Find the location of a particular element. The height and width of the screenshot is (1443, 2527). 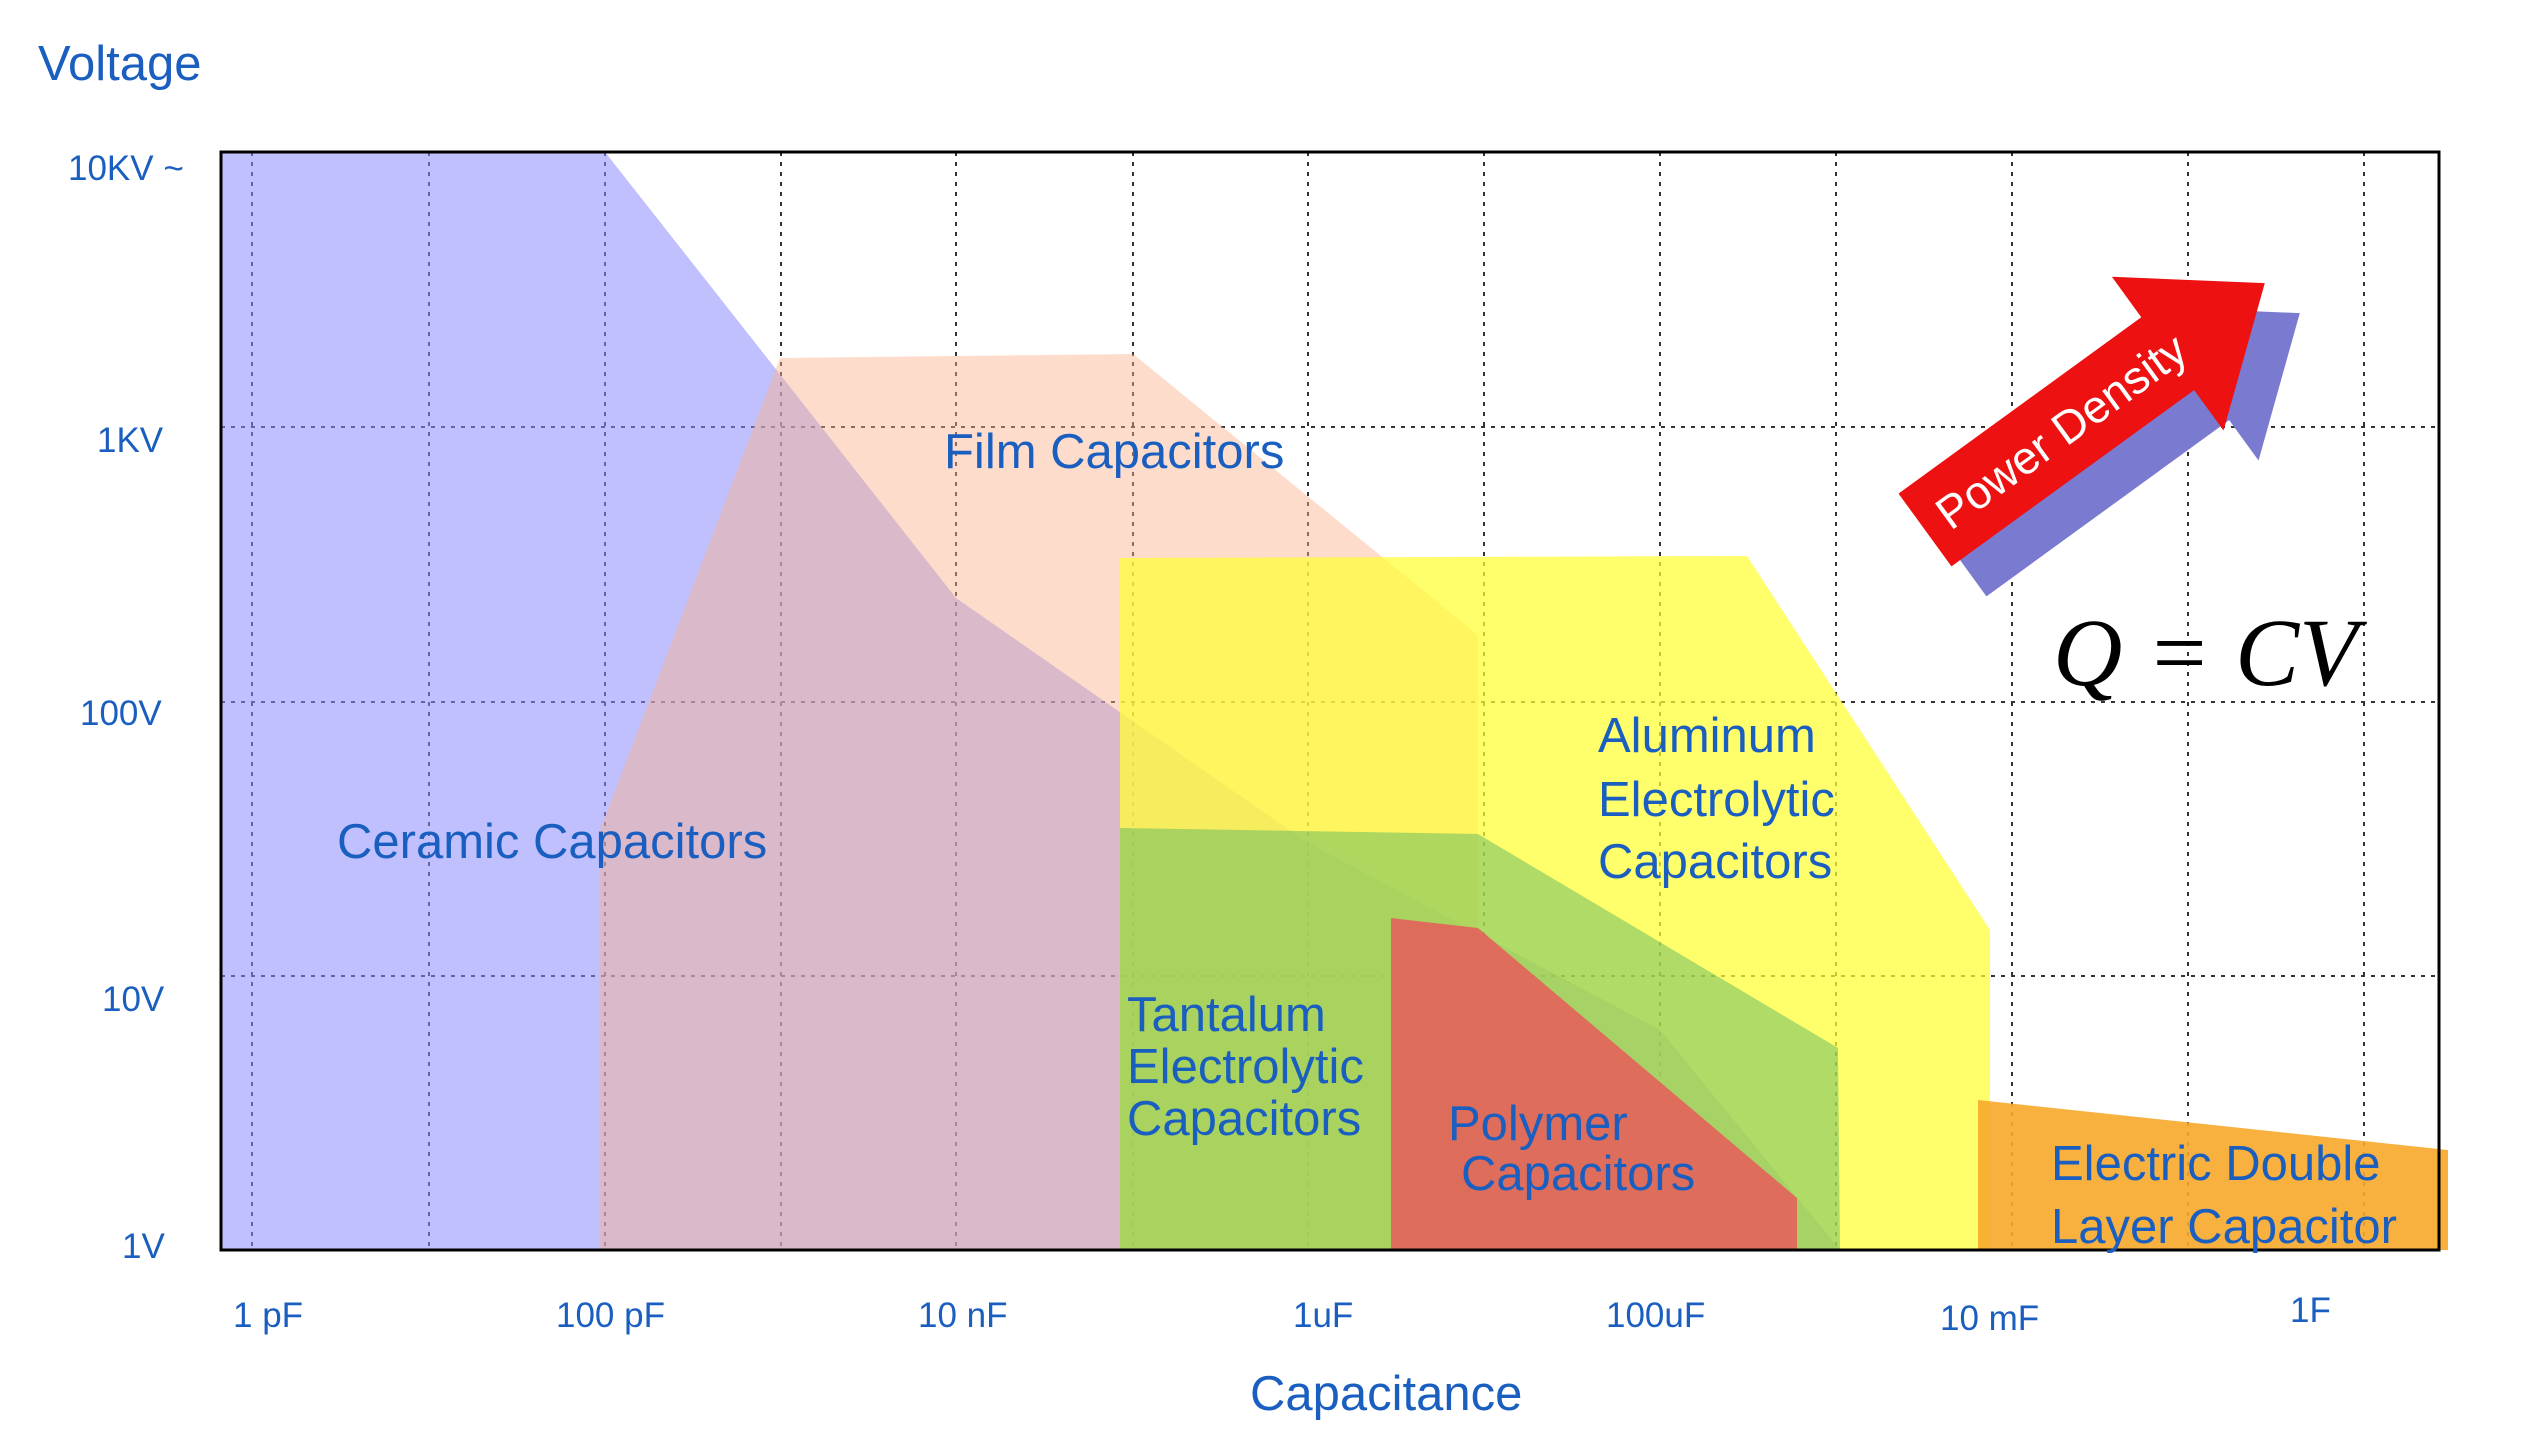

y-tick-1v: 1V is located at coordinates (143, 1246).